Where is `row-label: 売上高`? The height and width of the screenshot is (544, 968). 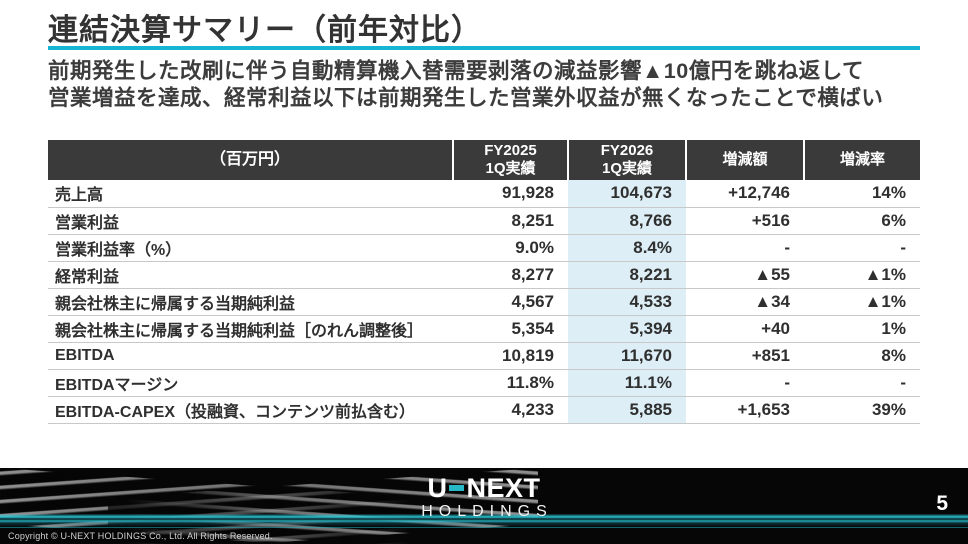 row-label: 売上高 is located at coordinates (250, 194).